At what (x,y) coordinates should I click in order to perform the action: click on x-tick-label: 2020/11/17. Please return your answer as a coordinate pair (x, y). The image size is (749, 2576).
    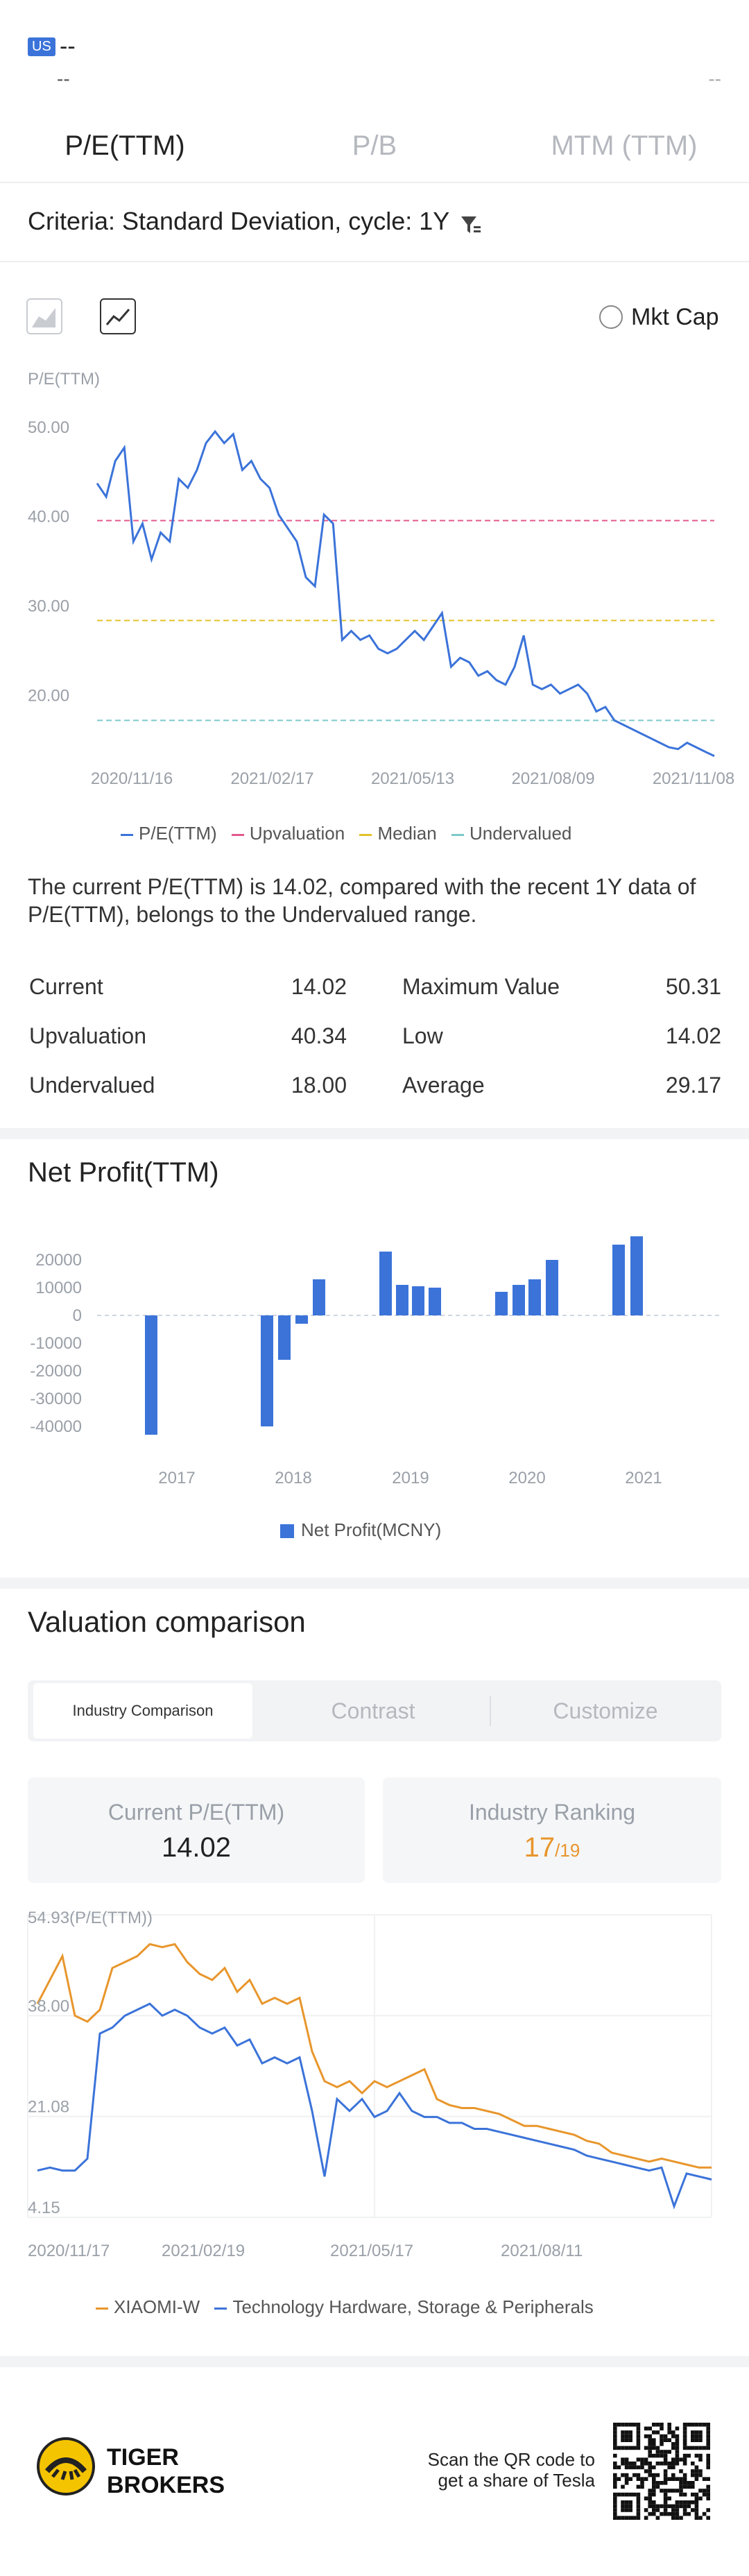
    Looking at the image, I should click on (69, 2251).